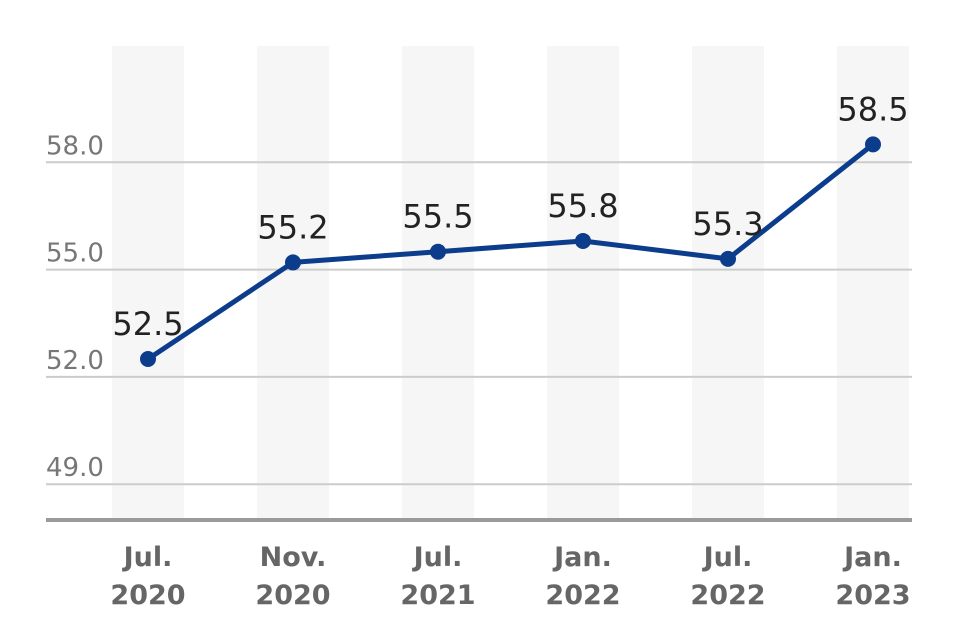 The height and width of the screenshot is (640, 960). I want to click on y-tick-label: 55.0, so click(75, 254).